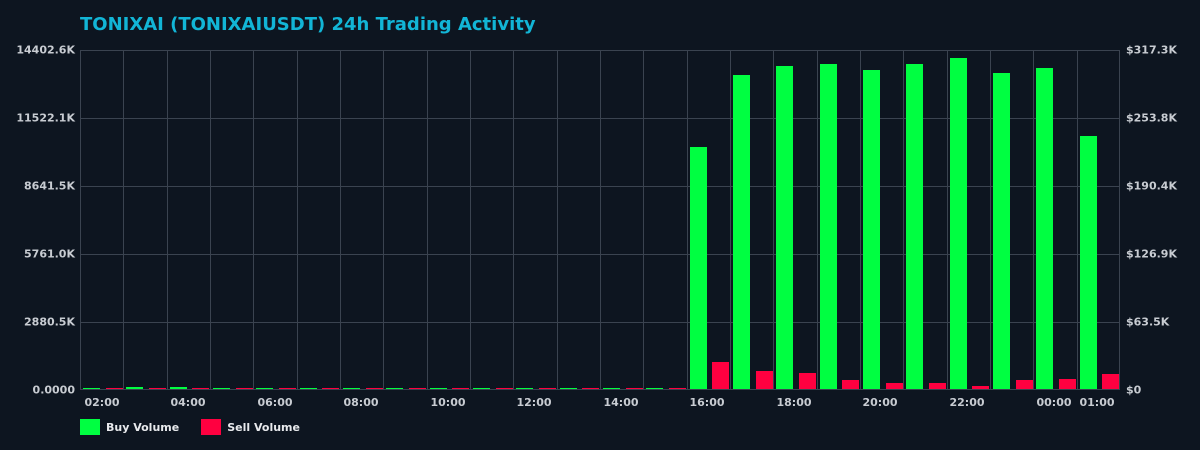  I want to click on x-tick: 12:00, so click(534, 402).